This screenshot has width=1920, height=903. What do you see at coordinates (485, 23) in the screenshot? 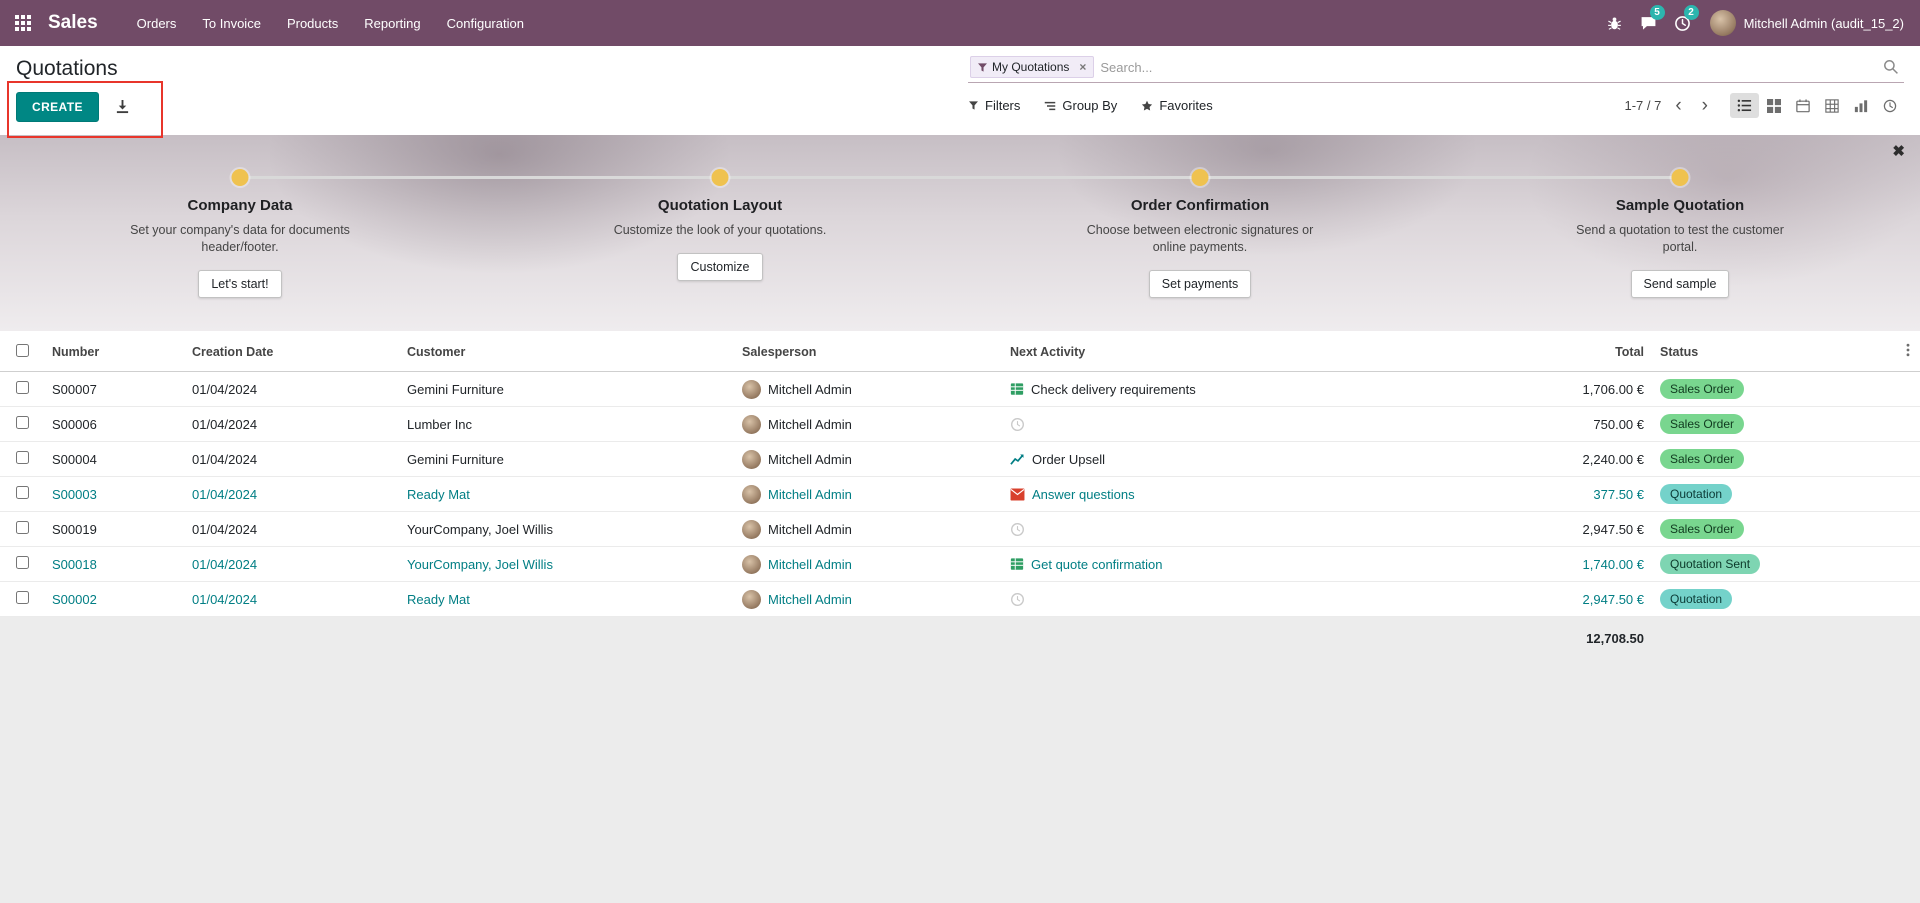
I see `menu-configuration: Configuration` at bounding box center [485, 23].